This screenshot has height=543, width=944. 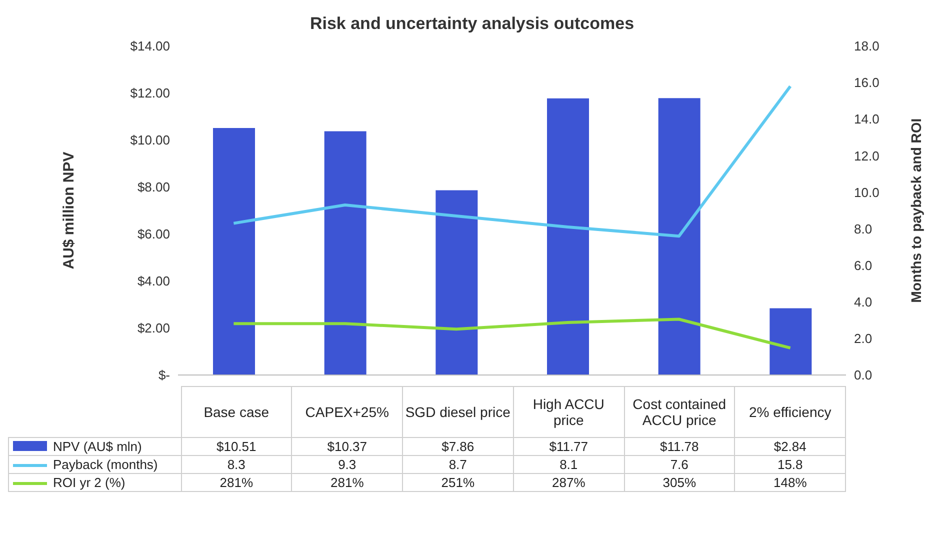 I want to click on chart-title: Risk and uncertainty analysis outcomes, so click(x=472, y=24).